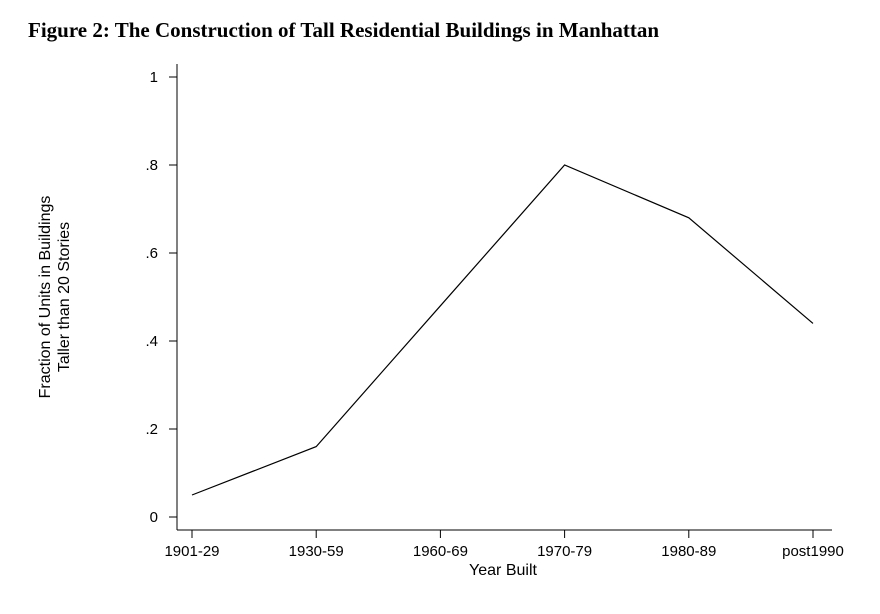 This screenshot has width=880, height=614. What do you see at coordinates (151, 429) in the screenshot?
I see `y-tick-label: .2` at bounding box center [151, 429].